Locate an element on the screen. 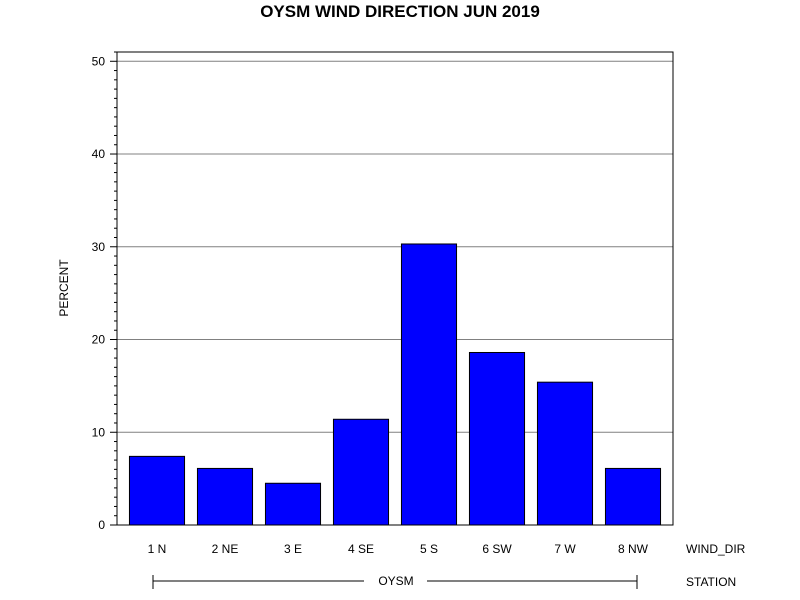 Image resolution: width=800 pixels, height=600 pixels. y-tick-label: 40 is located at coordinates (99, 154).